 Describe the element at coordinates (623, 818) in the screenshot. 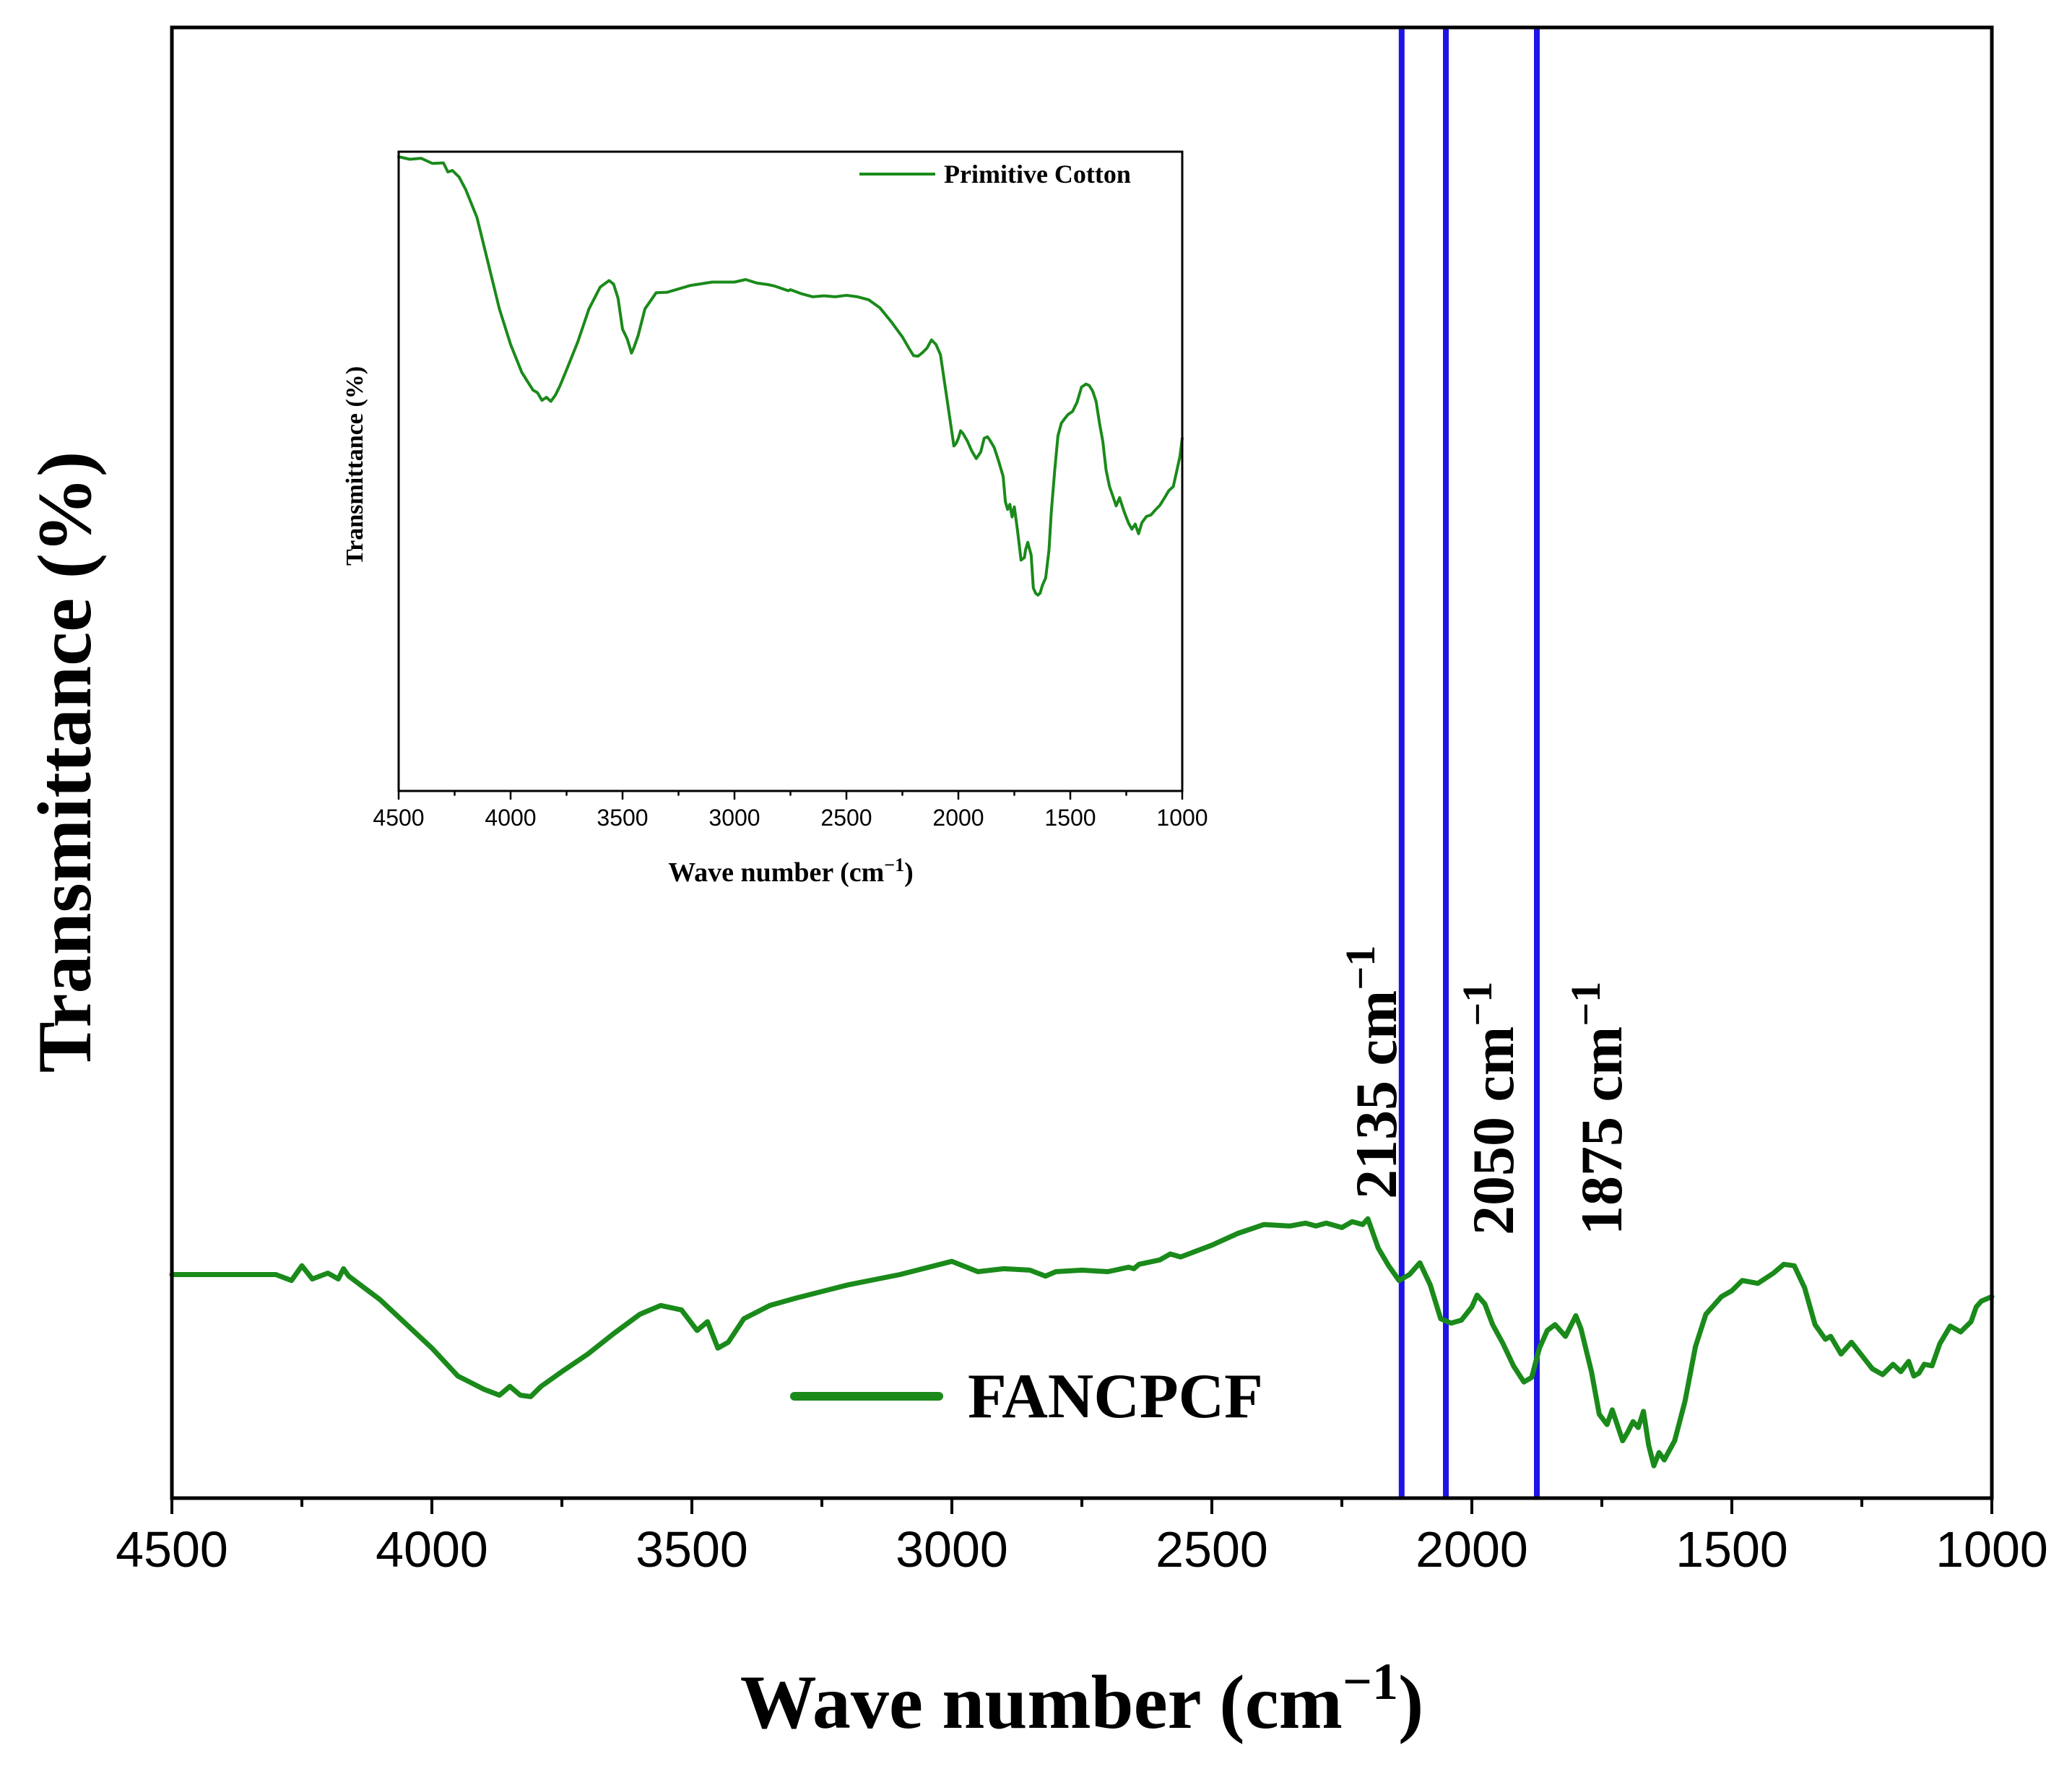

I see `inset-xtick-label-3500: 3500` at that location.